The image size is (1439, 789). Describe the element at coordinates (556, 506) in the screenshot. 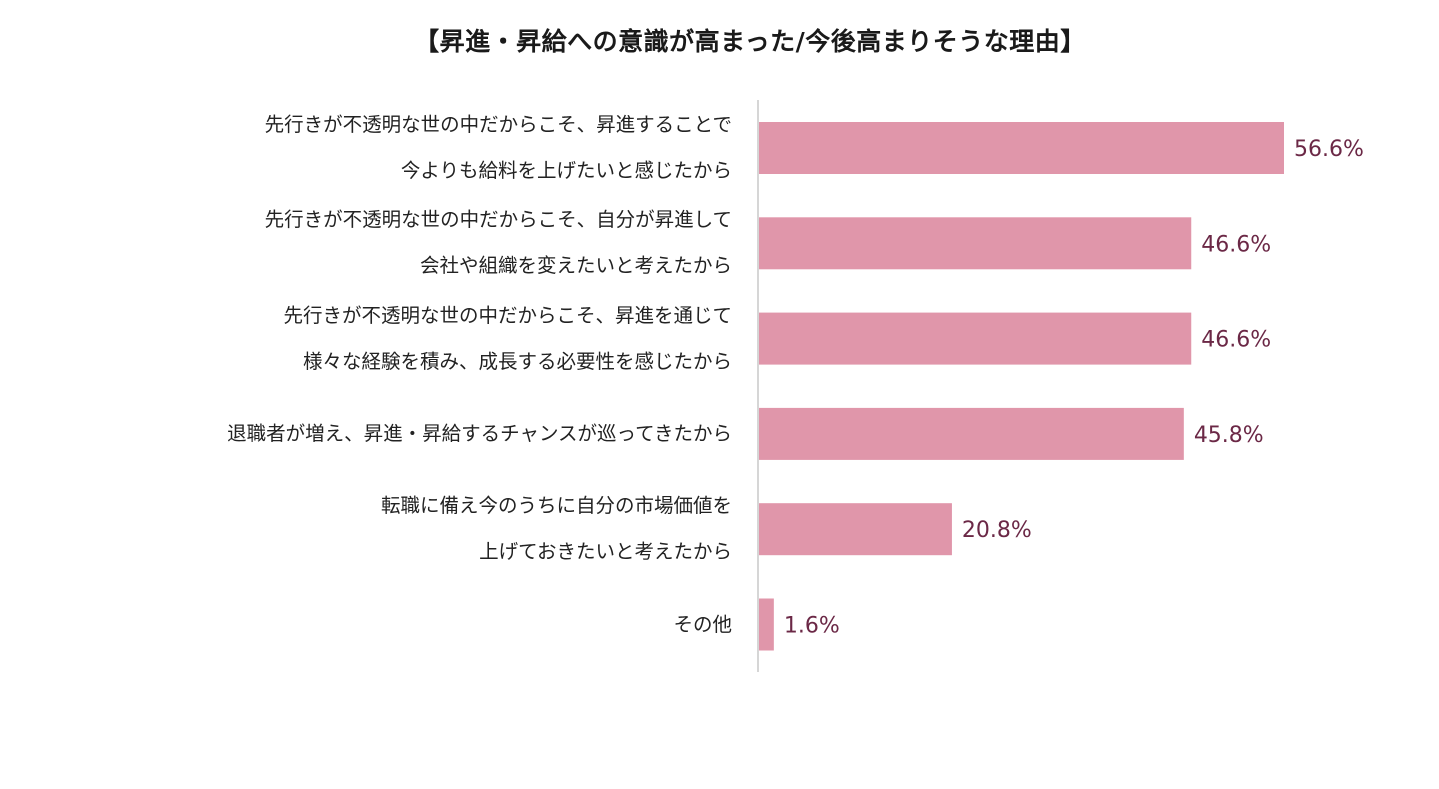

I see `category-label-line: 転職に備え今のうちに自分の市場価値を` at that location.